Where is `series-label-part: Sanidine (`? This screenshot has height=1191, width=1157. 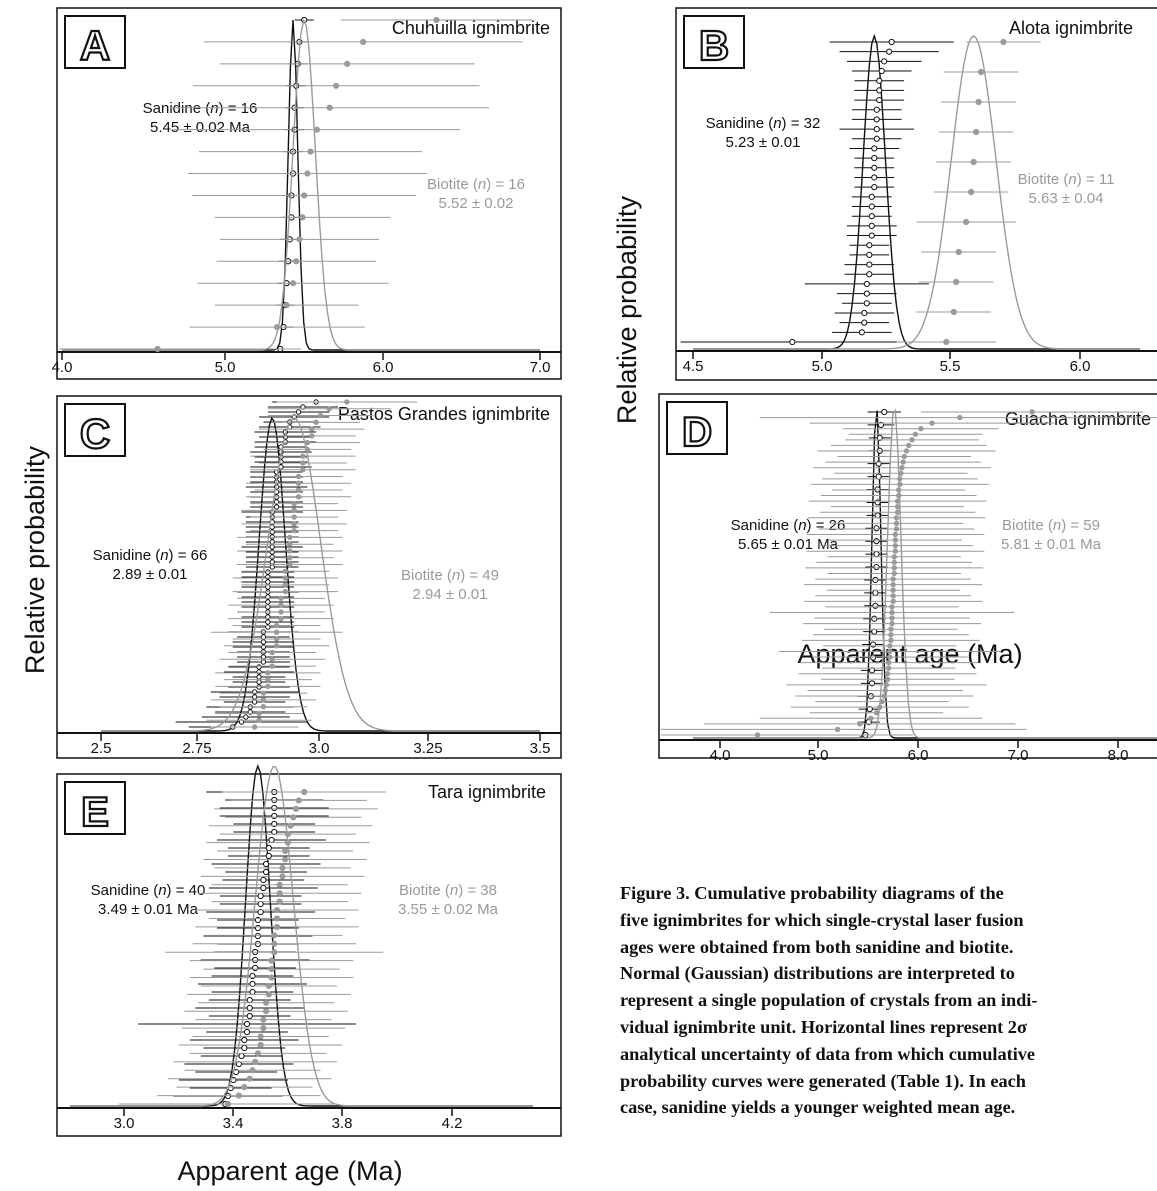 series-label-part: Sanidine ( is located at coordinates (177, 108).